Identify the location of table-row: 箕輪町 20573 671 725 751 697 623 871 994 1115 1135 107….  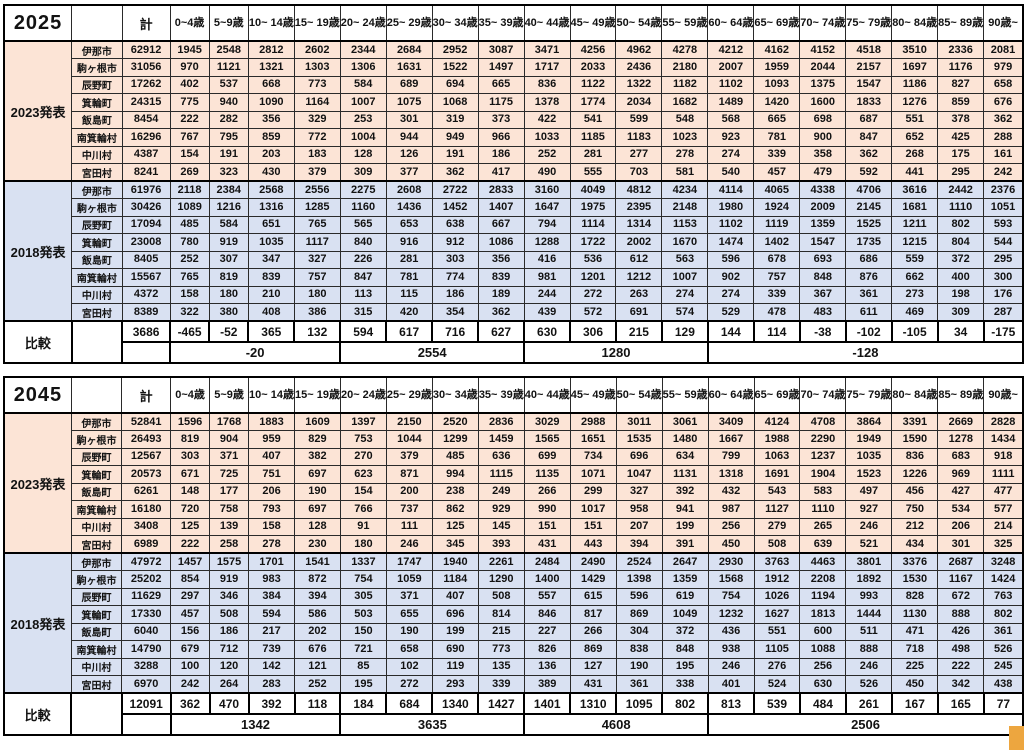
(514, 474).